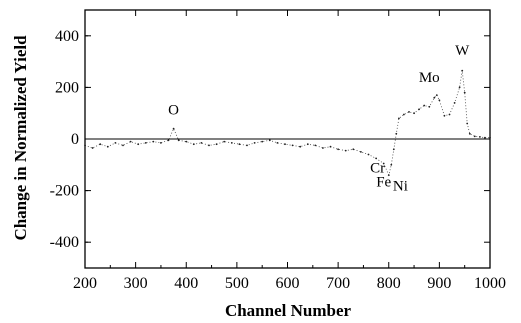 This screenshot has width=521, height=323. Describe the element at coordinates (20, 138) in the screenshot. I see `y-axis-label: Change in Normalized Yield` at that location.